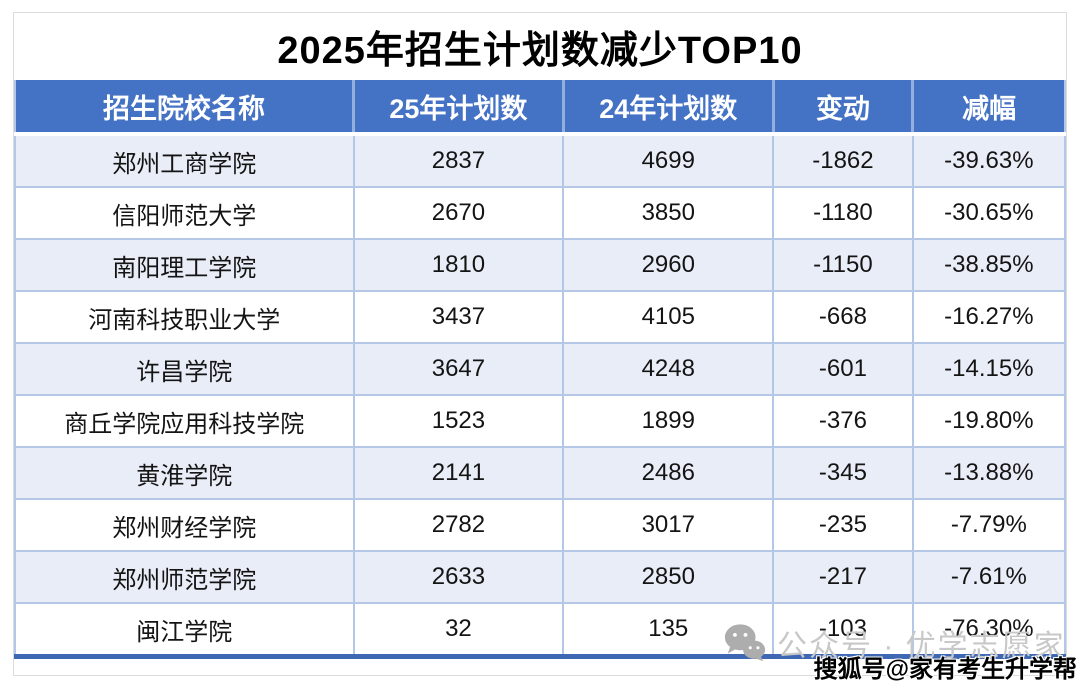 This screenshot has height=687, width=1080. What do you see at coordinates (458, 630) in the screenshot?
I see `value-cell: 32` at bounding box center [458, 630].